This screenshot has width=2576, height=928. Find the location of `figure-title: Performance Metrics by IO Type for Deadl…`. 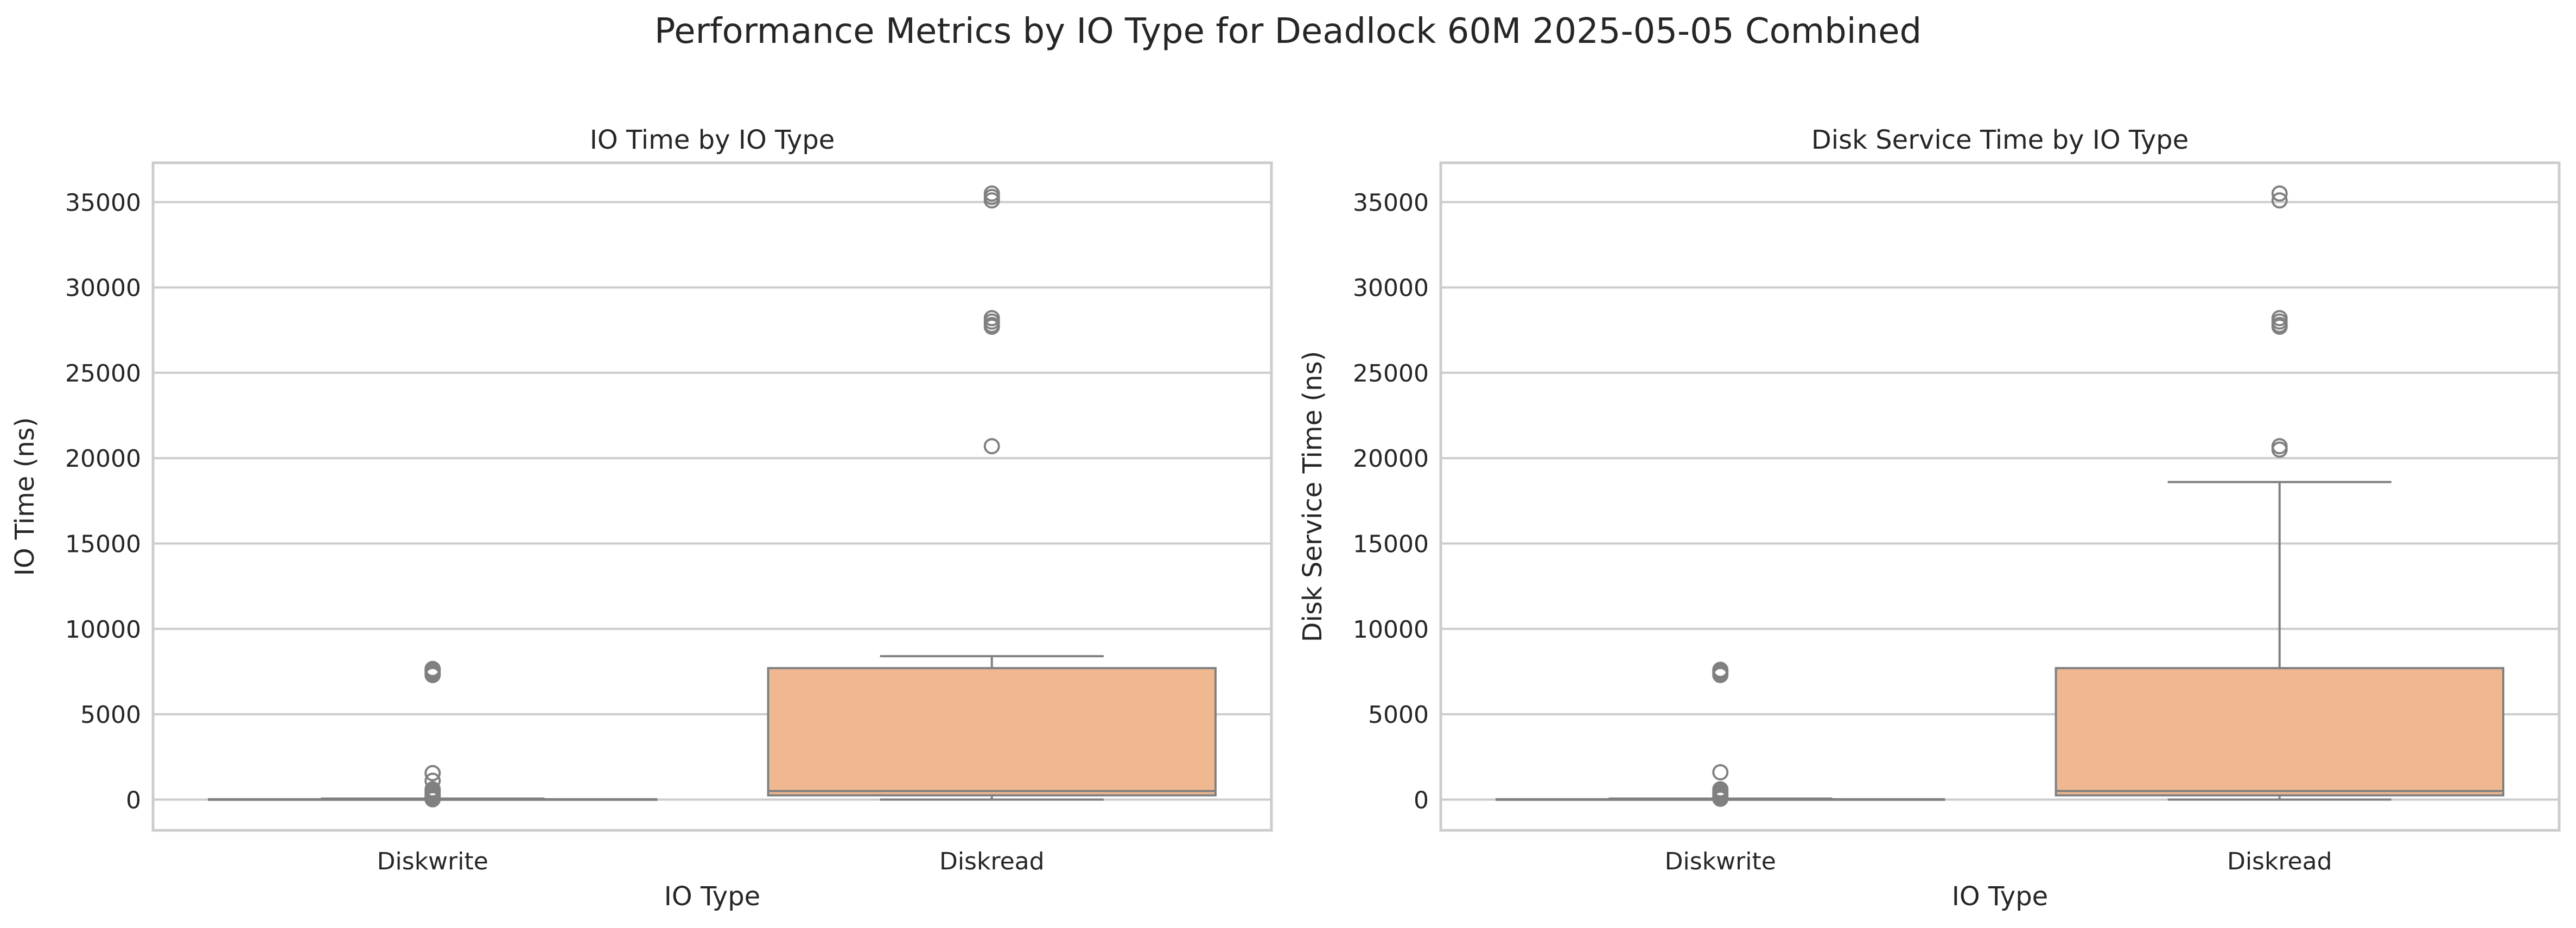

figure-title: Performance Metrics by IO Type for Deadl… is located at coordinates (1288, 31).